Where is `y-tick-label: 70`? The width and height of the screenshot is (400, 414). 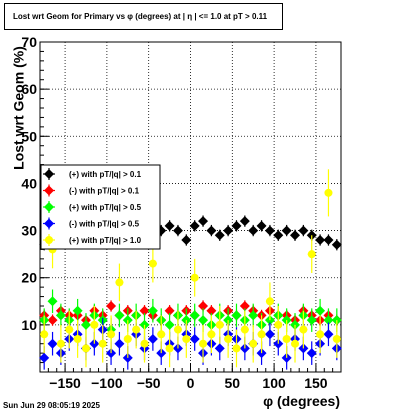 y-tick-label: 70 is located at coordinates (29, 42).